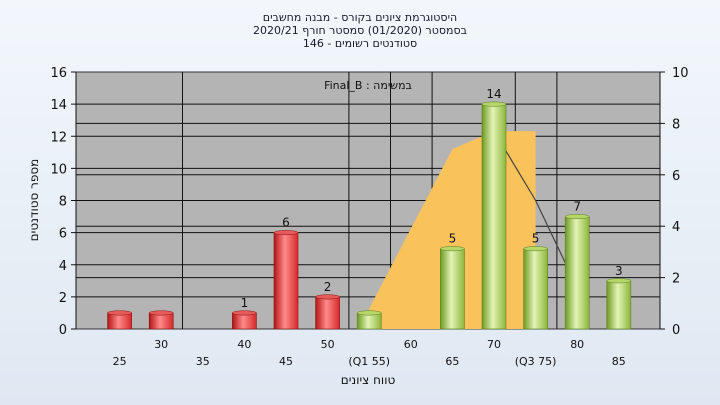 The image size is (720, 405). Describe the element at coordinates (328, 287) in the screenshot. I see `bar-value-label: 2` at that location.